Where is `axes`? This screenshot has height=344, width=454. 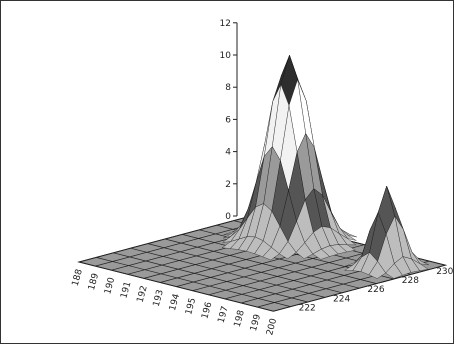
axes is located at coordinates (235, 119).